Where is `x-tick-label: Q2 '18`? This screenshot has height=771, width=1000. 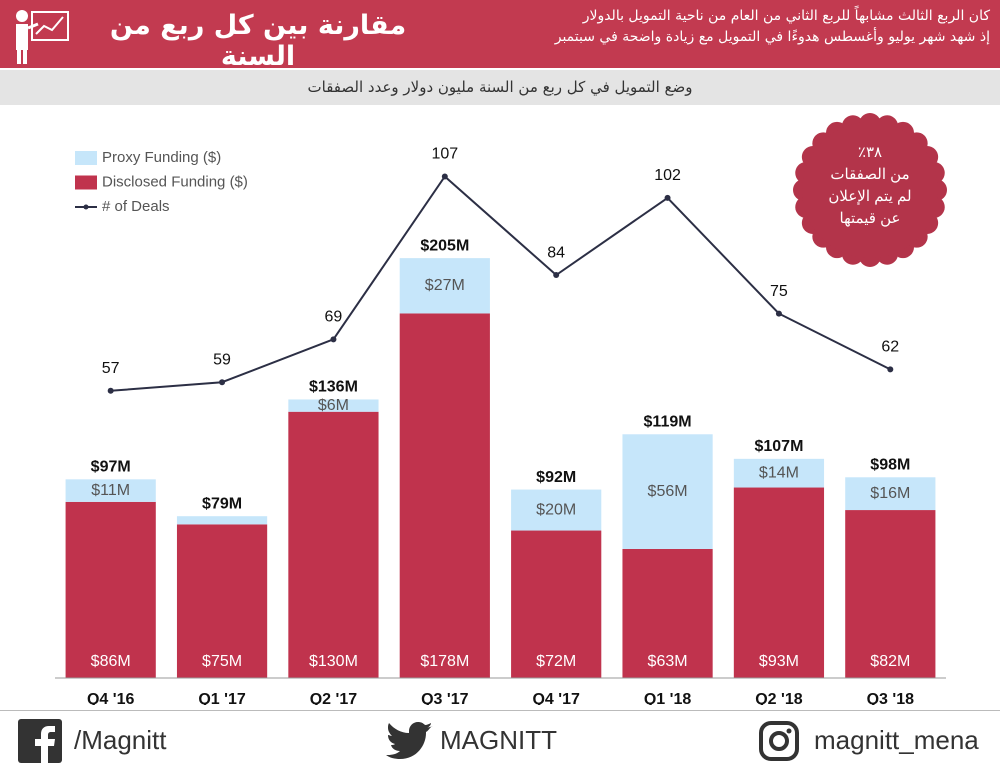
x-tick-label: Q2 '18 is located at coordinates (778, 698).